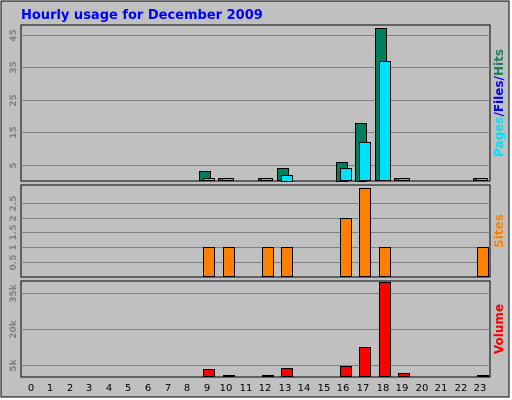 This screenshot has width=512, height=400. Describe the element at coordinates (187, 388) in the screenshot. I see `x-tick-label: 8` at that location.